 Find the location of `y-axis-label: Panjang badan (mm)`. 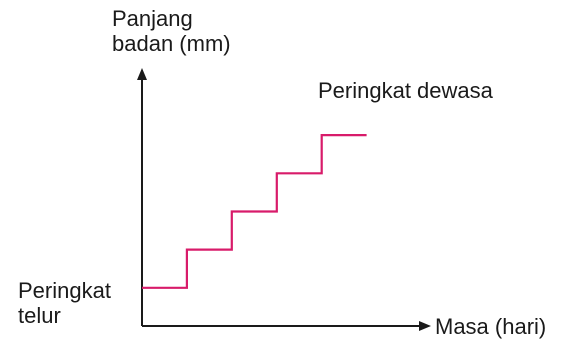

y-axis-label: Panjang badan (mm) is located at coordinates (171, 31).